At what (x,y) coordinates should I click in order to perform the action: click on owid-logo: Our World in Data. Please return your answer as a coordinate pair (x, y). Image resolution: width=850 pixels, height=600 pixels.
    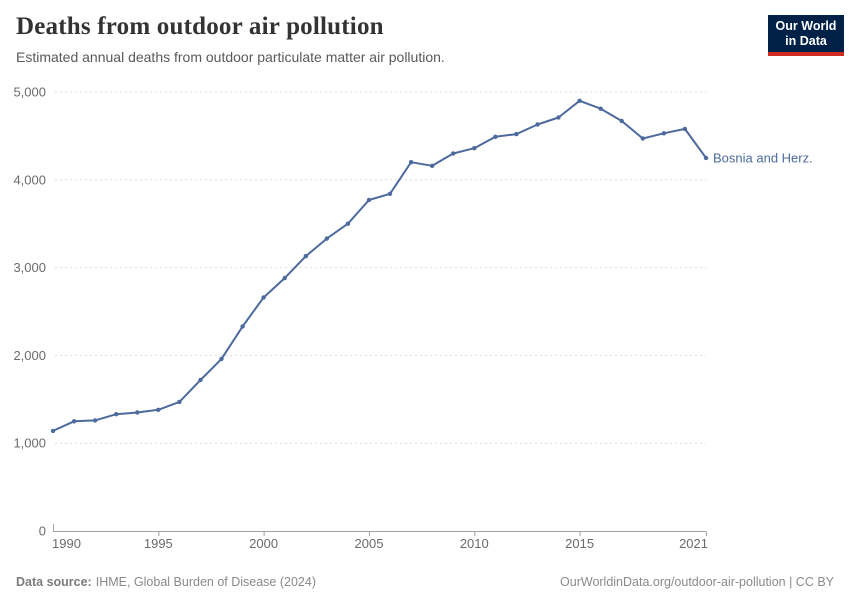
    Looking at the image, I should click on (806, 35).